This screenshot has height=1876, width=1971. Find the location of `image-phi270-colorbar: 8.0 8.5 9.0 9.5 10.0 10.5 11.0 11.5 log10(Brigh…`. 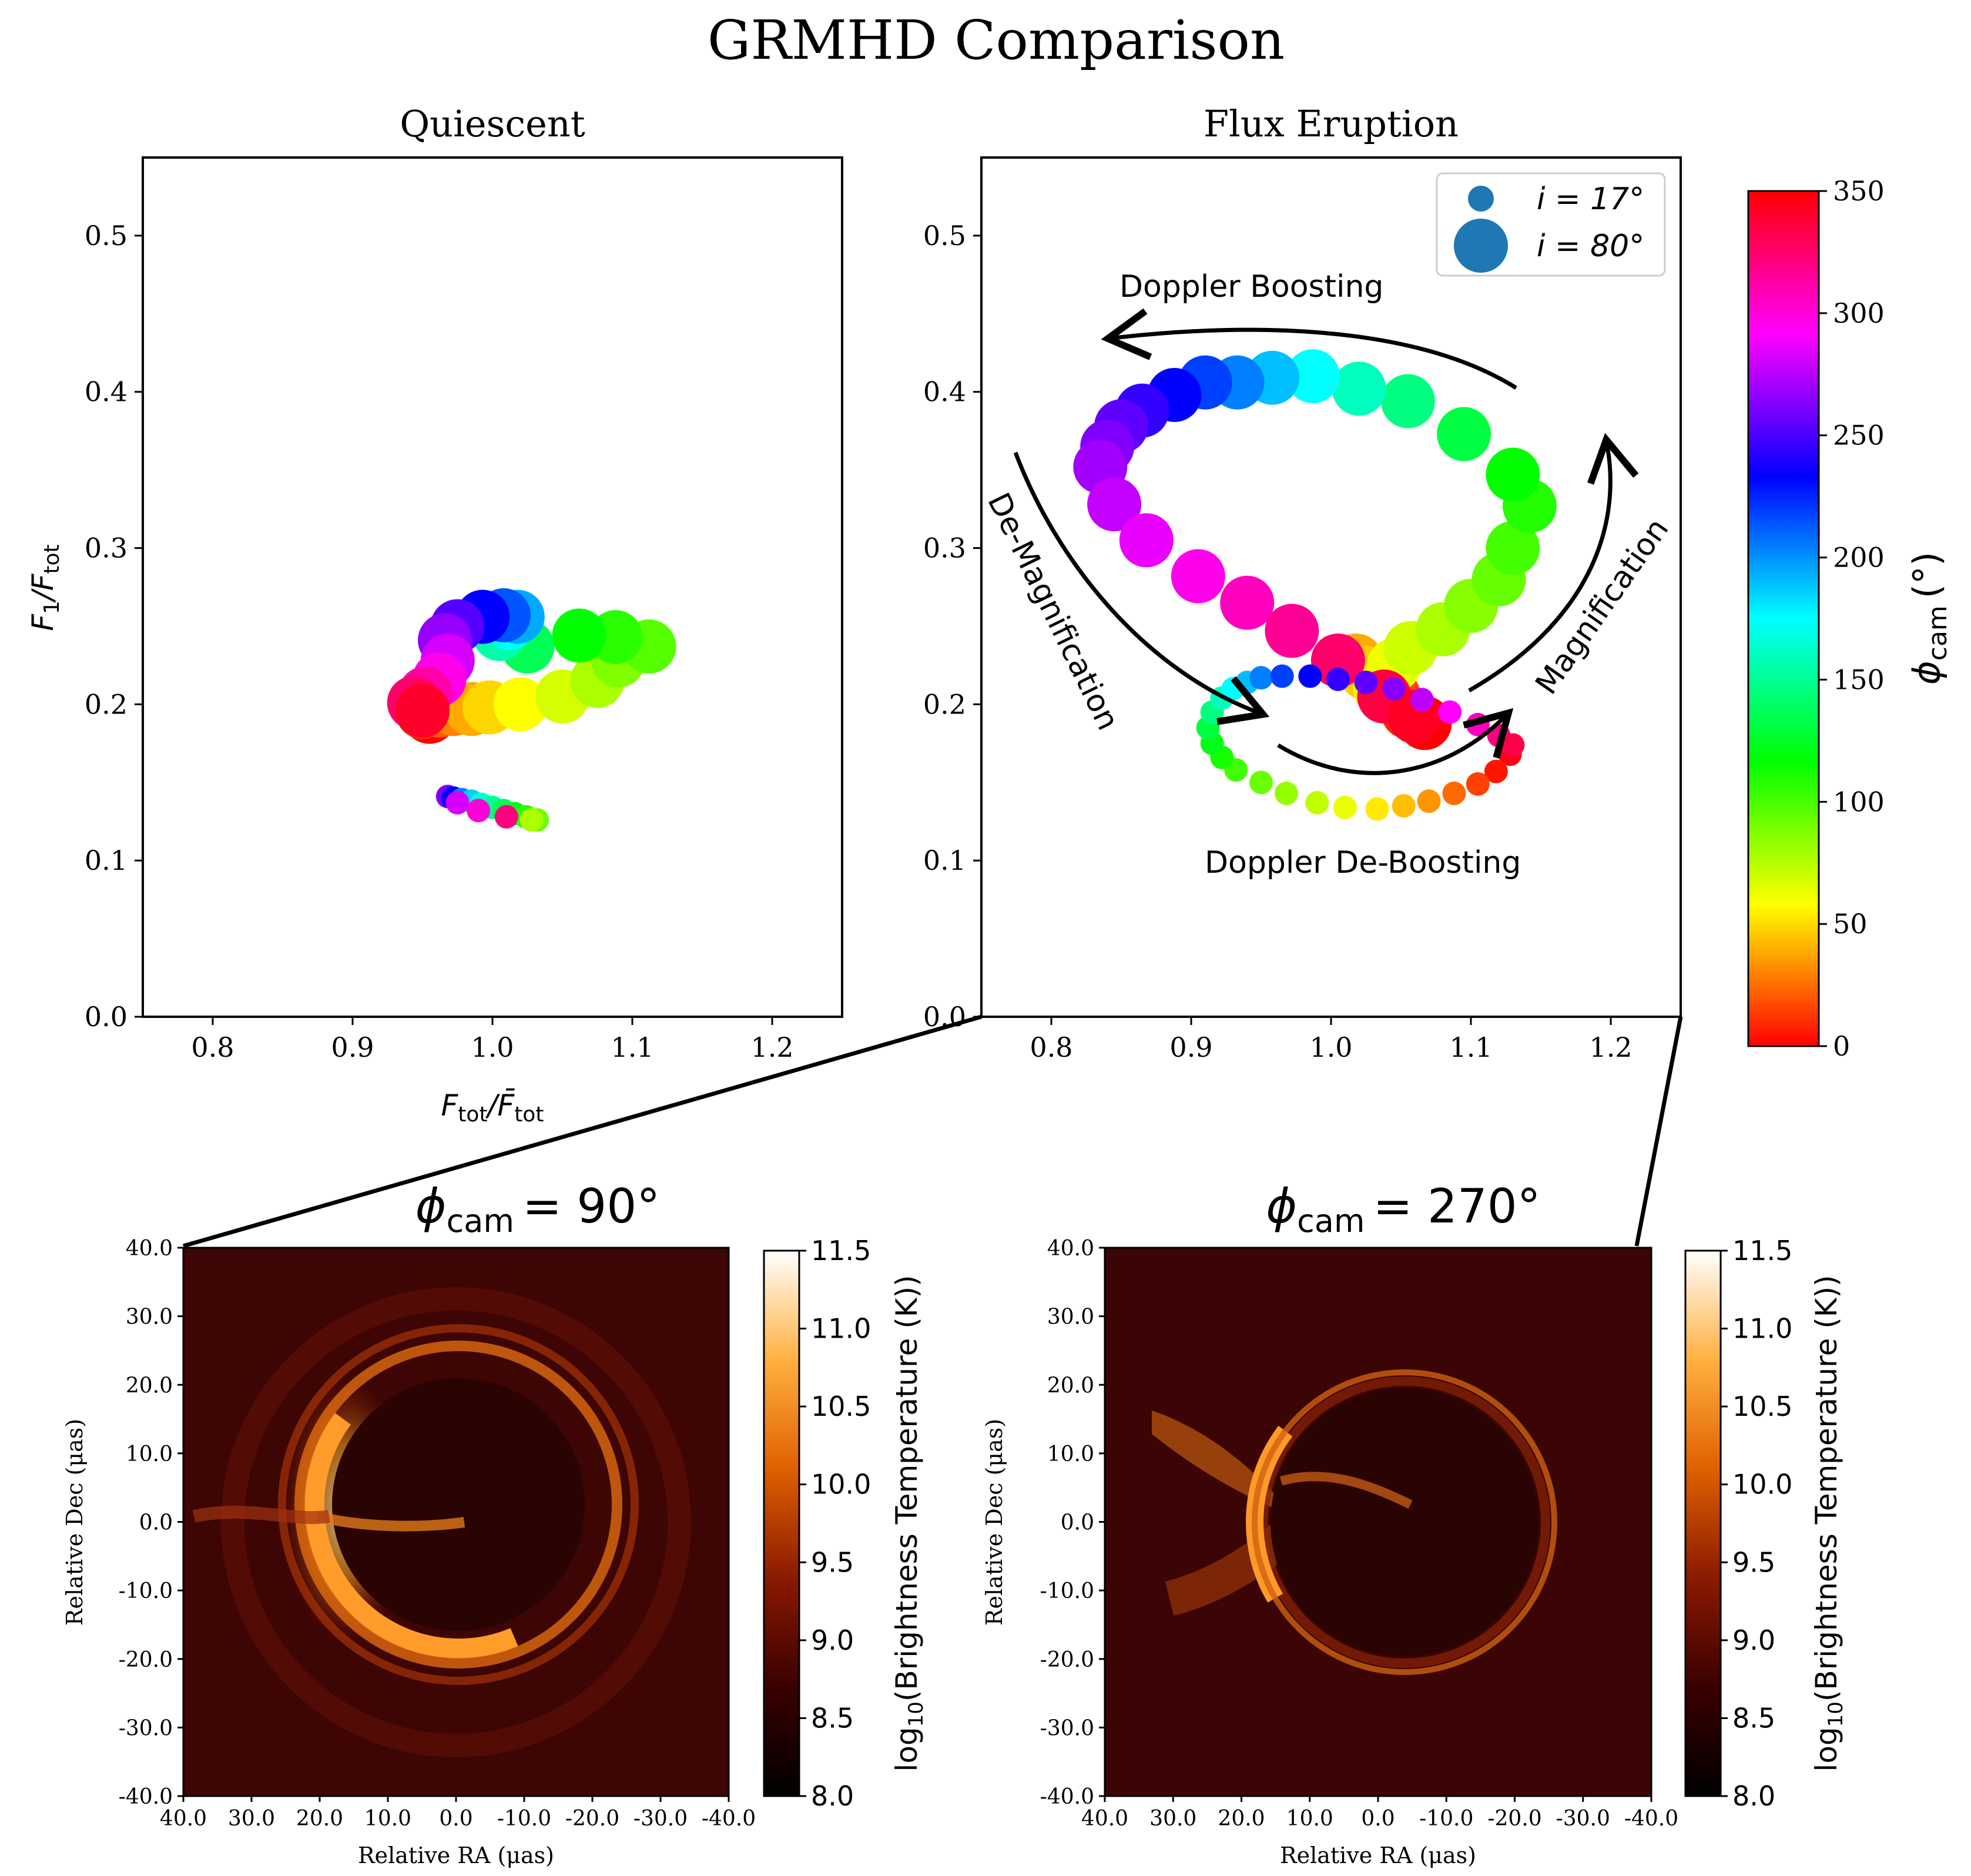

image-phi270-colorbar: 8.0 8.5 9.0 9.5 10.0 10.5 11.0 11.5 log10(Brigh… is located at coordinates (1766, 1524).